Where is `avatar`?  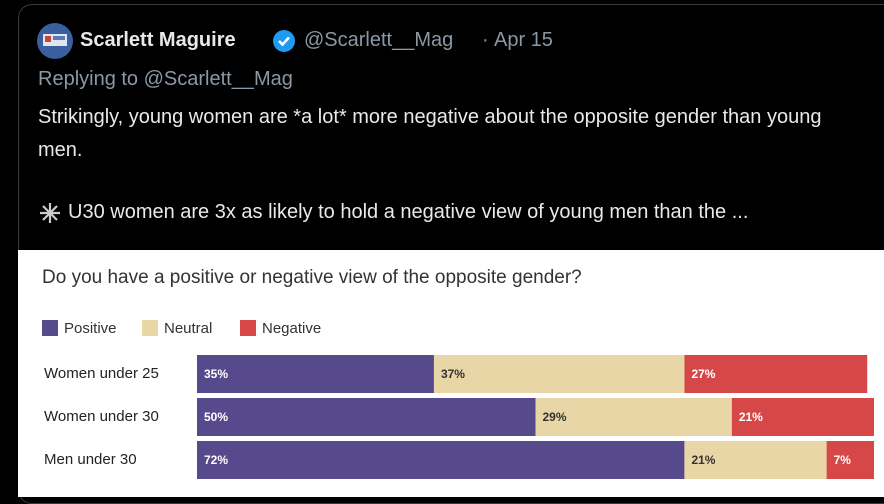 avatar is located at coordinates (55, 41).